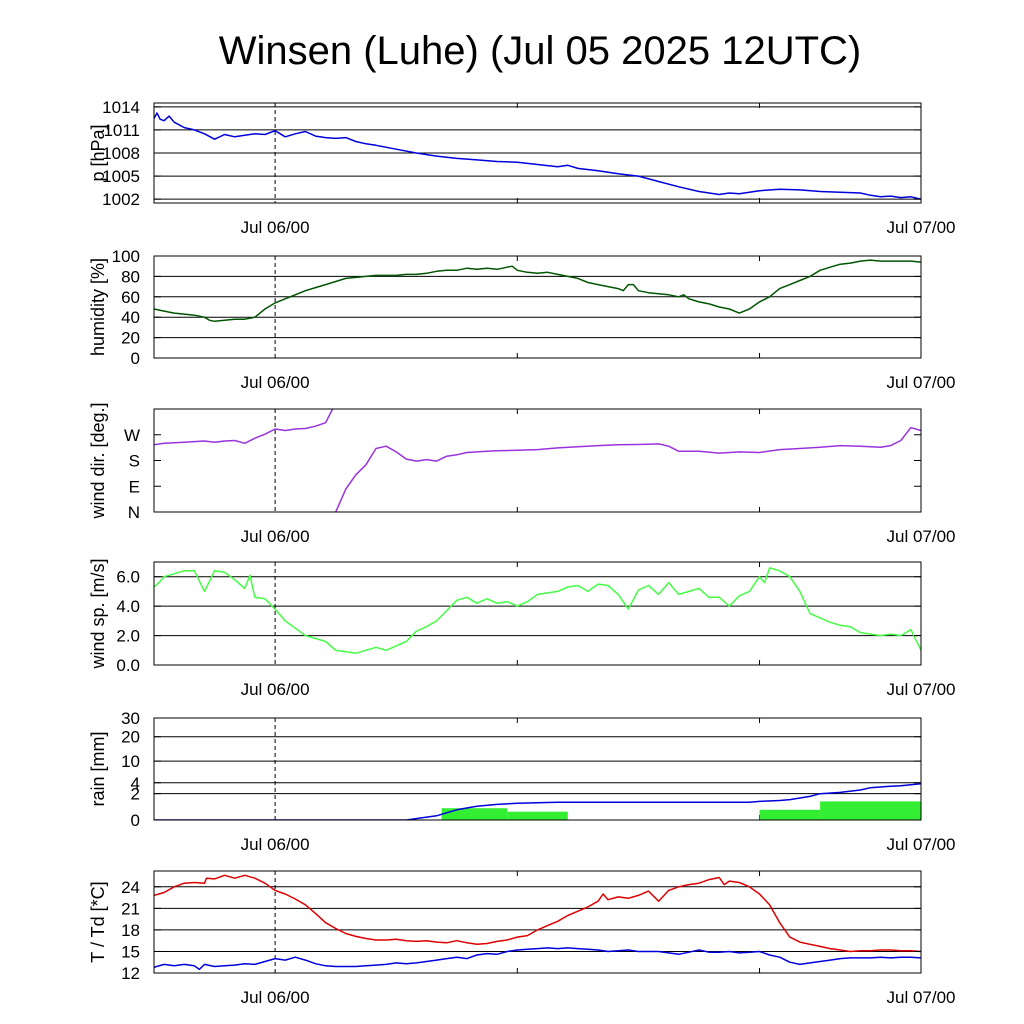  What do you see at coordinates (130, 297) in the screenshot?
I see `y-tick-label: 60` at bounding box center [130, 297].